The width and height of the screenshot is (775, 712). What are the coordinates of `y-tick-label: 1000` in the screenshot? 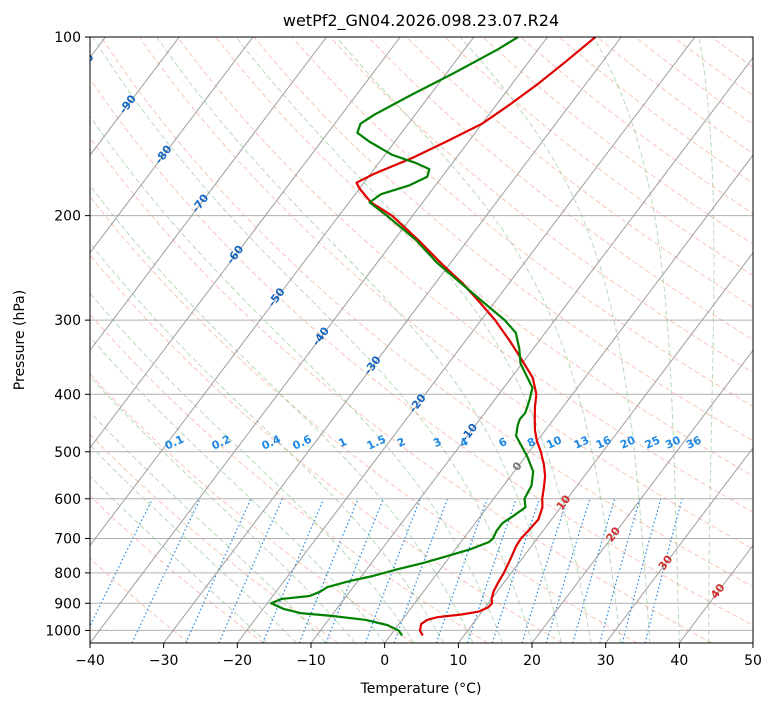 It's located at (63, 631).